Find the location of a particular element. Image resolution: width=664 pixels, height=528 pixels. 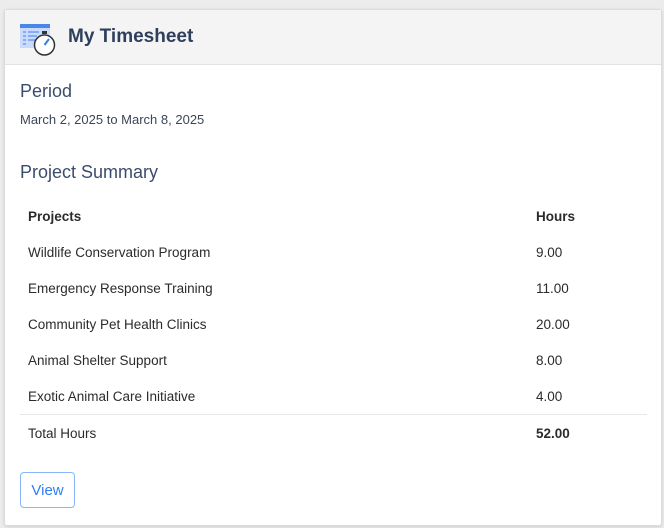

view-button: View is located at coordinates (47, 490).